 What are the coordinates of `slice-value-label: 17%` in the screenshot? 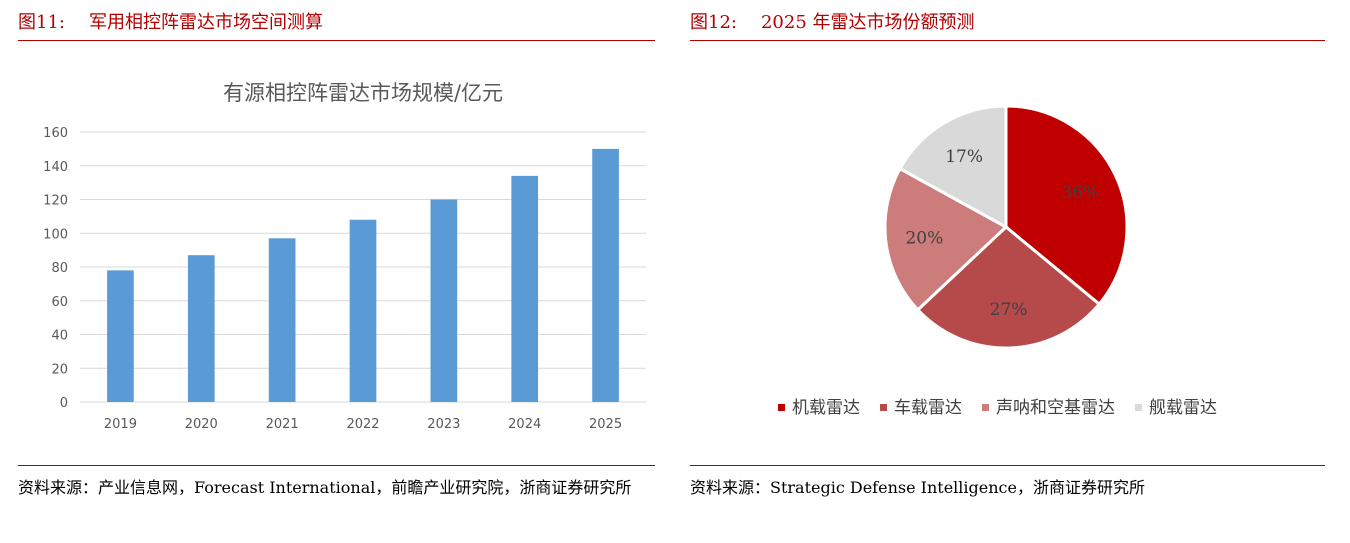 It's located at (964, 157).